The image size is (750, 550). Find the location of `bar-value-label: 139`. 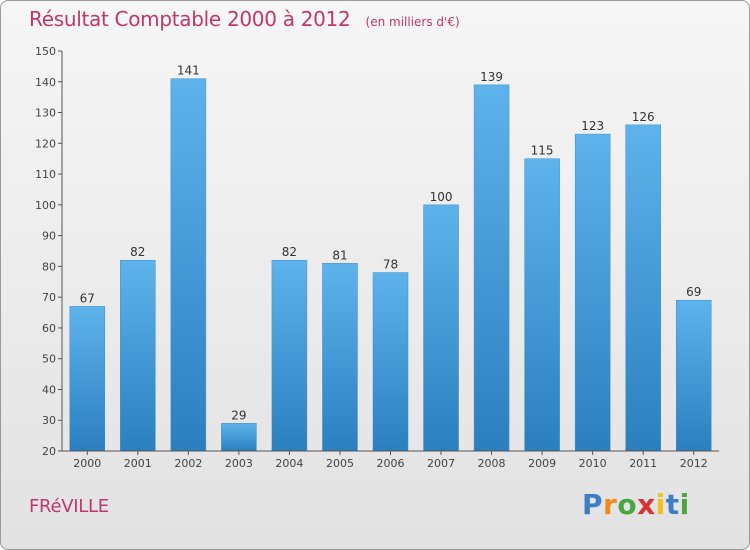

bar-value-label: 139 is located at coordinates (491, 77).